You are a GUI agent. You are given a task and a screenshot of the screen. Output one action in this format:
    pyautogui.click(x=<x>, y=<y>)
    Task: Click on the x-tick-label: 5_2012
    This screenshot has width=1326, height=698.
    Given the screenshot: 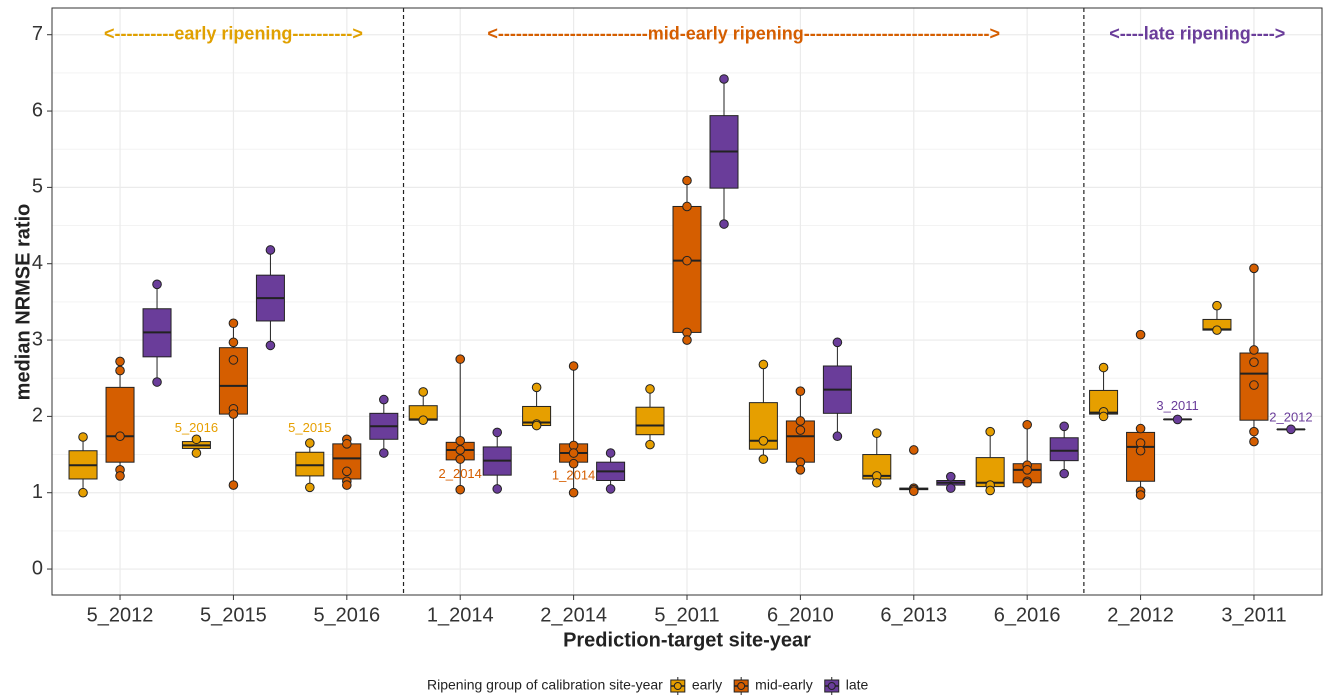 What is the action you would take?
    pyautogui.click(x=120, y=615)
    